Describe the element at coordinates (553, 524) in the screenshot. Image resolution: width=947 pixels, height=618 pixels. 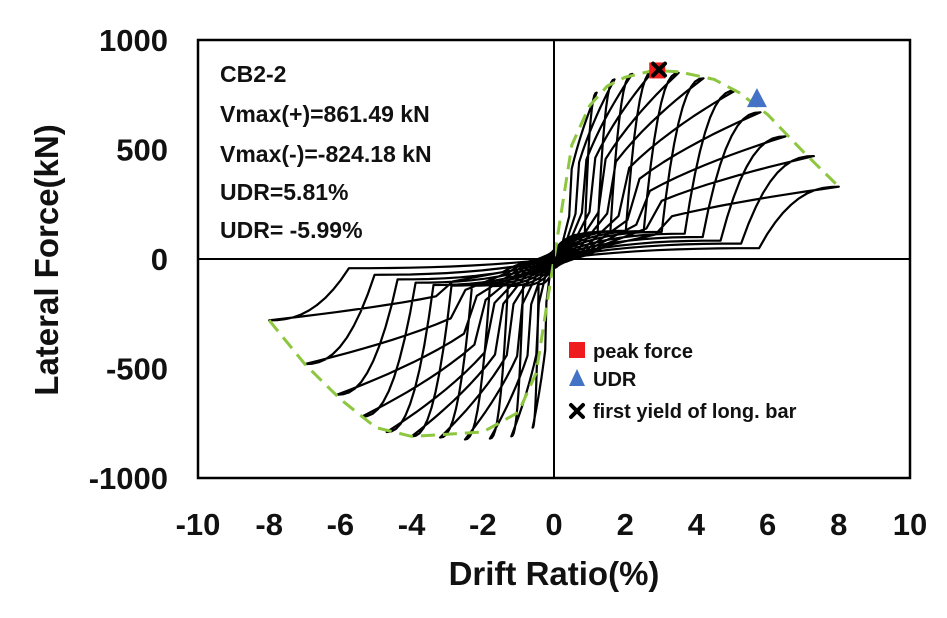
I see `x-tick-label: 0` at that location.